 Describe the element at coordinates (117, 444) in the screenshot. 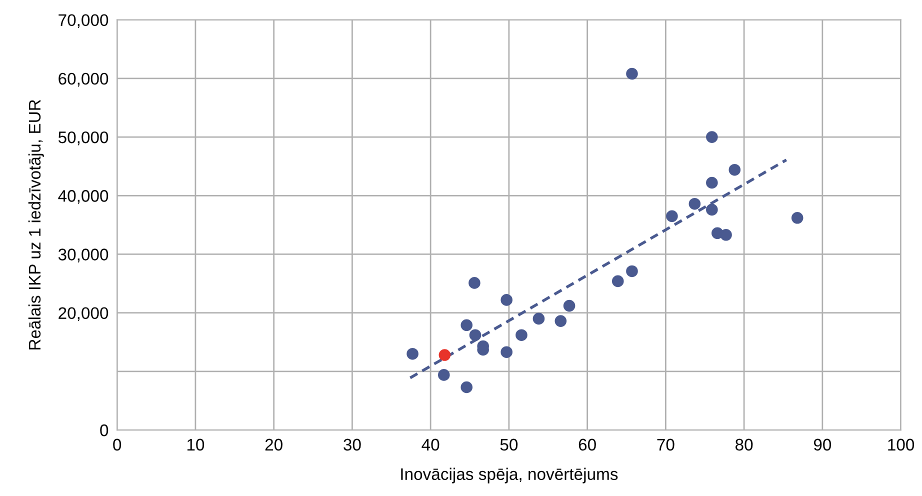

I see `x-tick-label: 0` at that location.